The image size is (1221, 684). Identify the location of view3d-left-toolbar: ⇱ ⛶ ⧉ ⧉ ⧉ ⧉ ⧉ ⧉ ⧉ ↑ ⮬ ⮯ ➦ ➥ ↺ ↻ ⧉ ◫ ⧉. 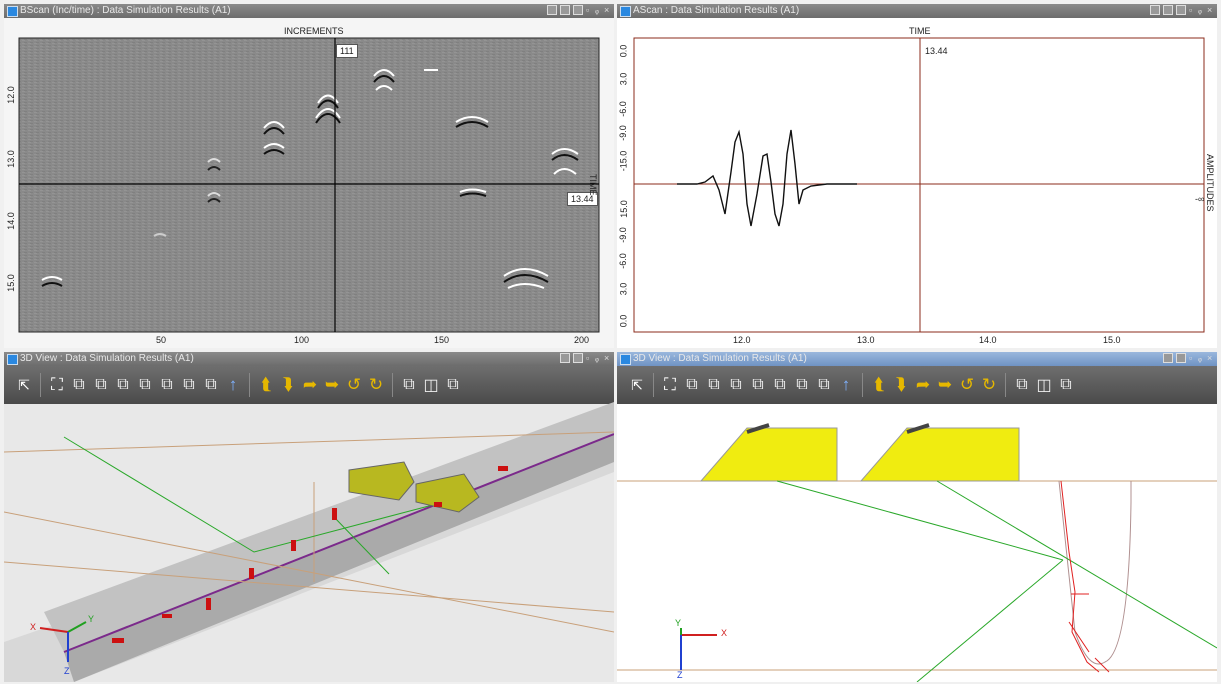
(309, 385).